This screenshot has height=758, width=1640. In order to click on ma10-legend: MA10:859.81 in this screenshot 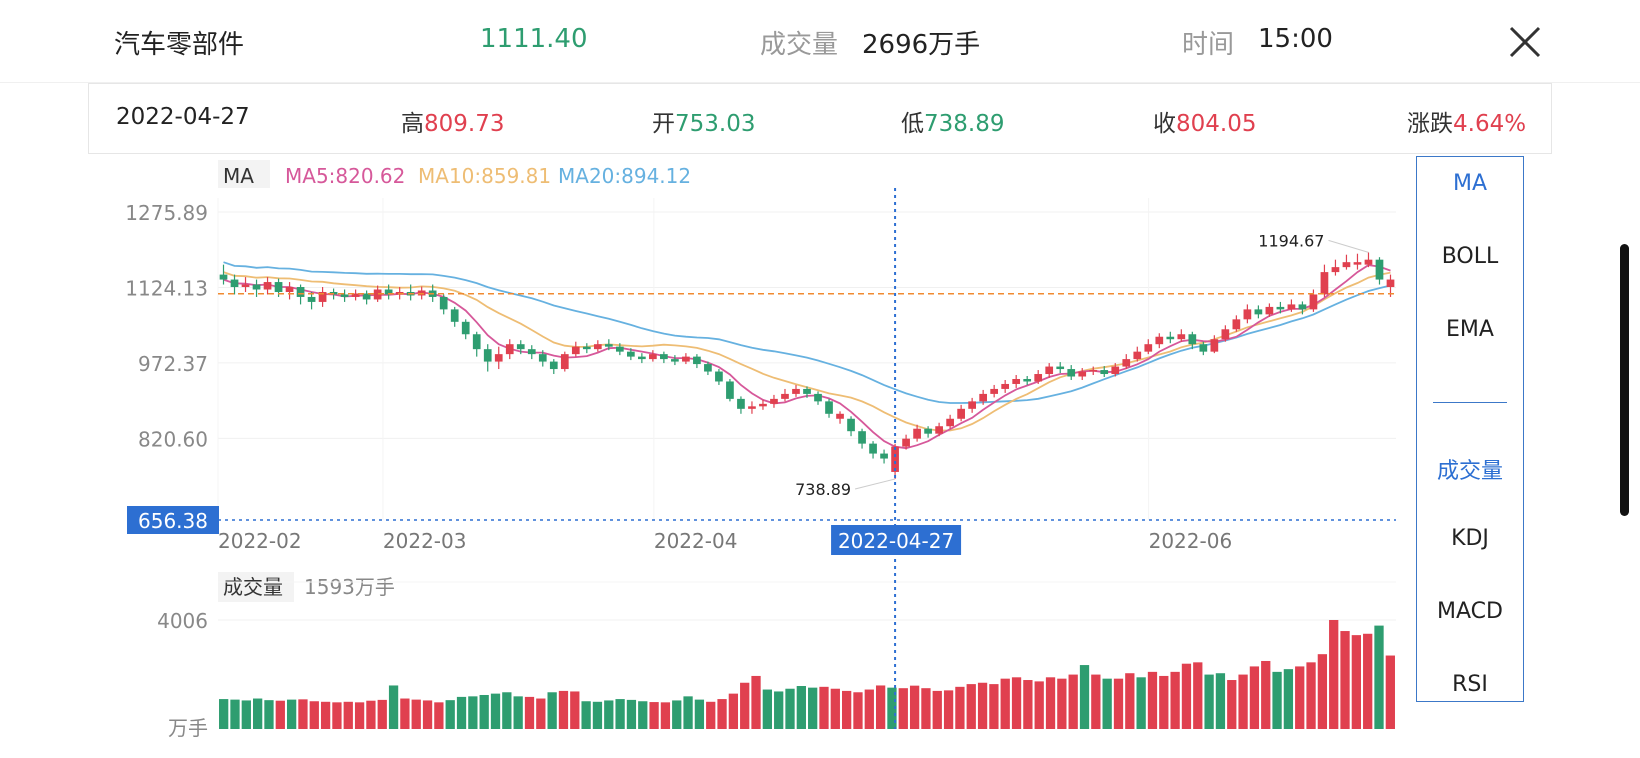, I will do `click(484, 176)`.